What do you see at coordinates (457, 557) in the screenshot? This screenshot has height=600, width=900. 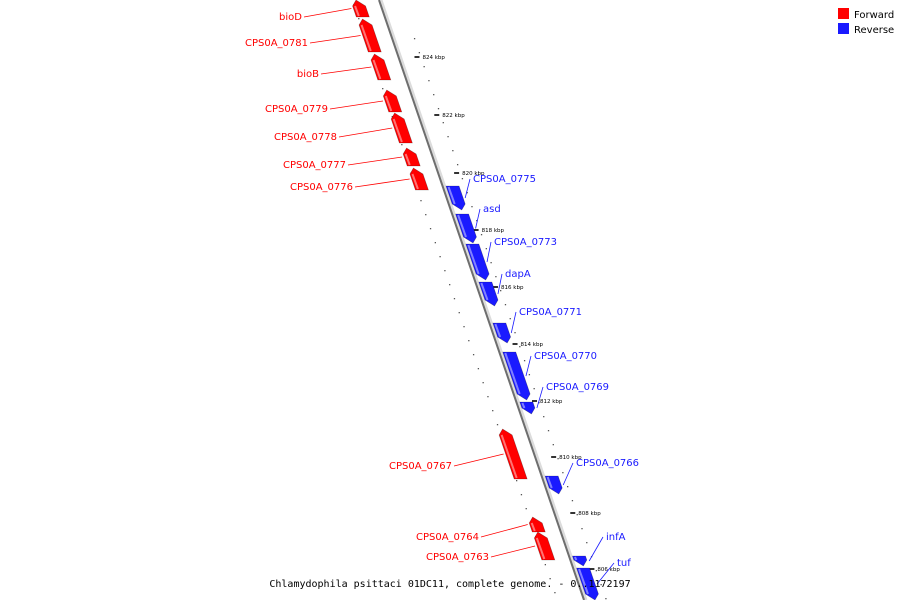 I see `gene-label: CPS0A_0763` at bounding box center [457, 557].